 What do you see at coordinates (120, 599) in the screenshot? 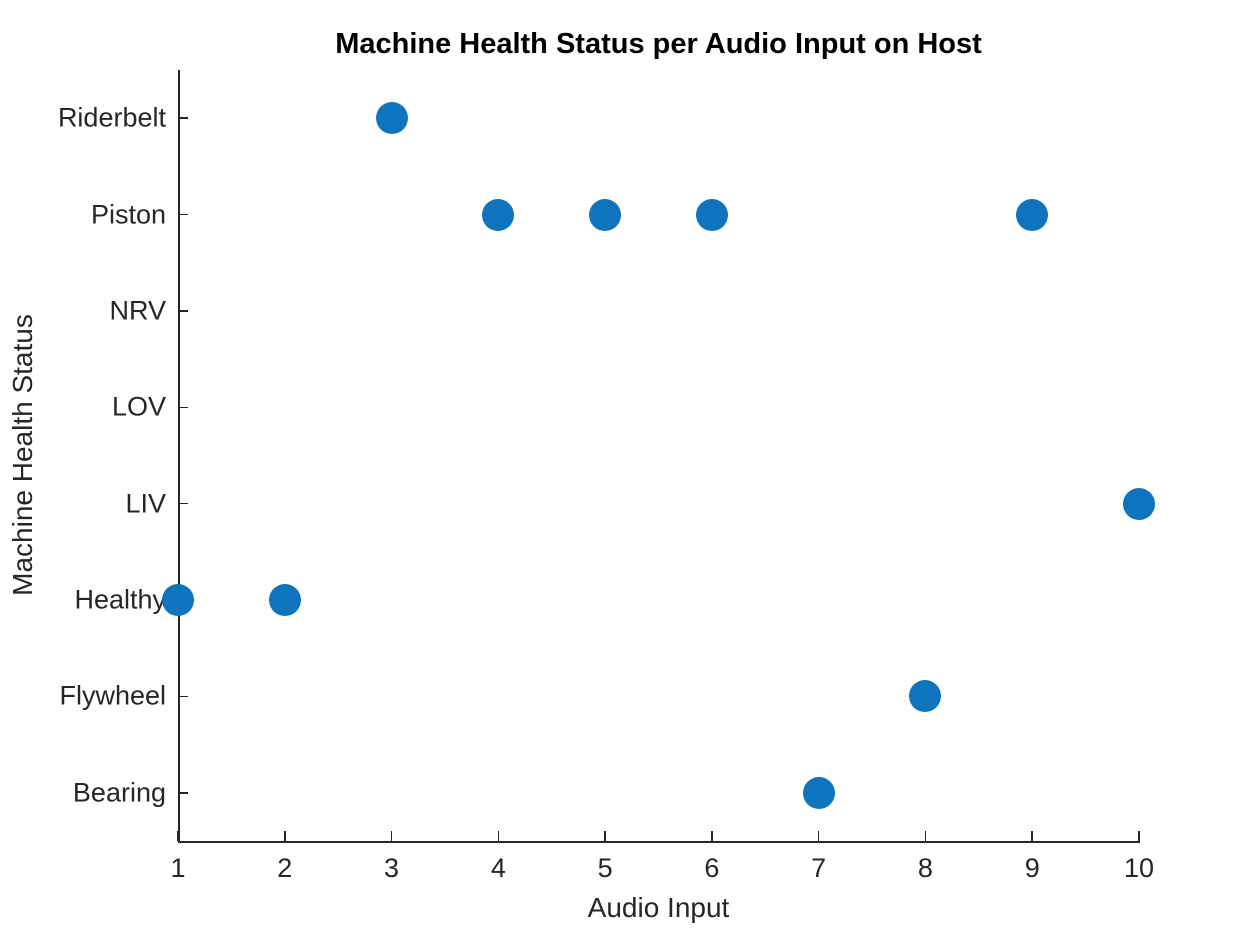
I see `y-tick-label: Healthy` at bounding box center [120, 599].